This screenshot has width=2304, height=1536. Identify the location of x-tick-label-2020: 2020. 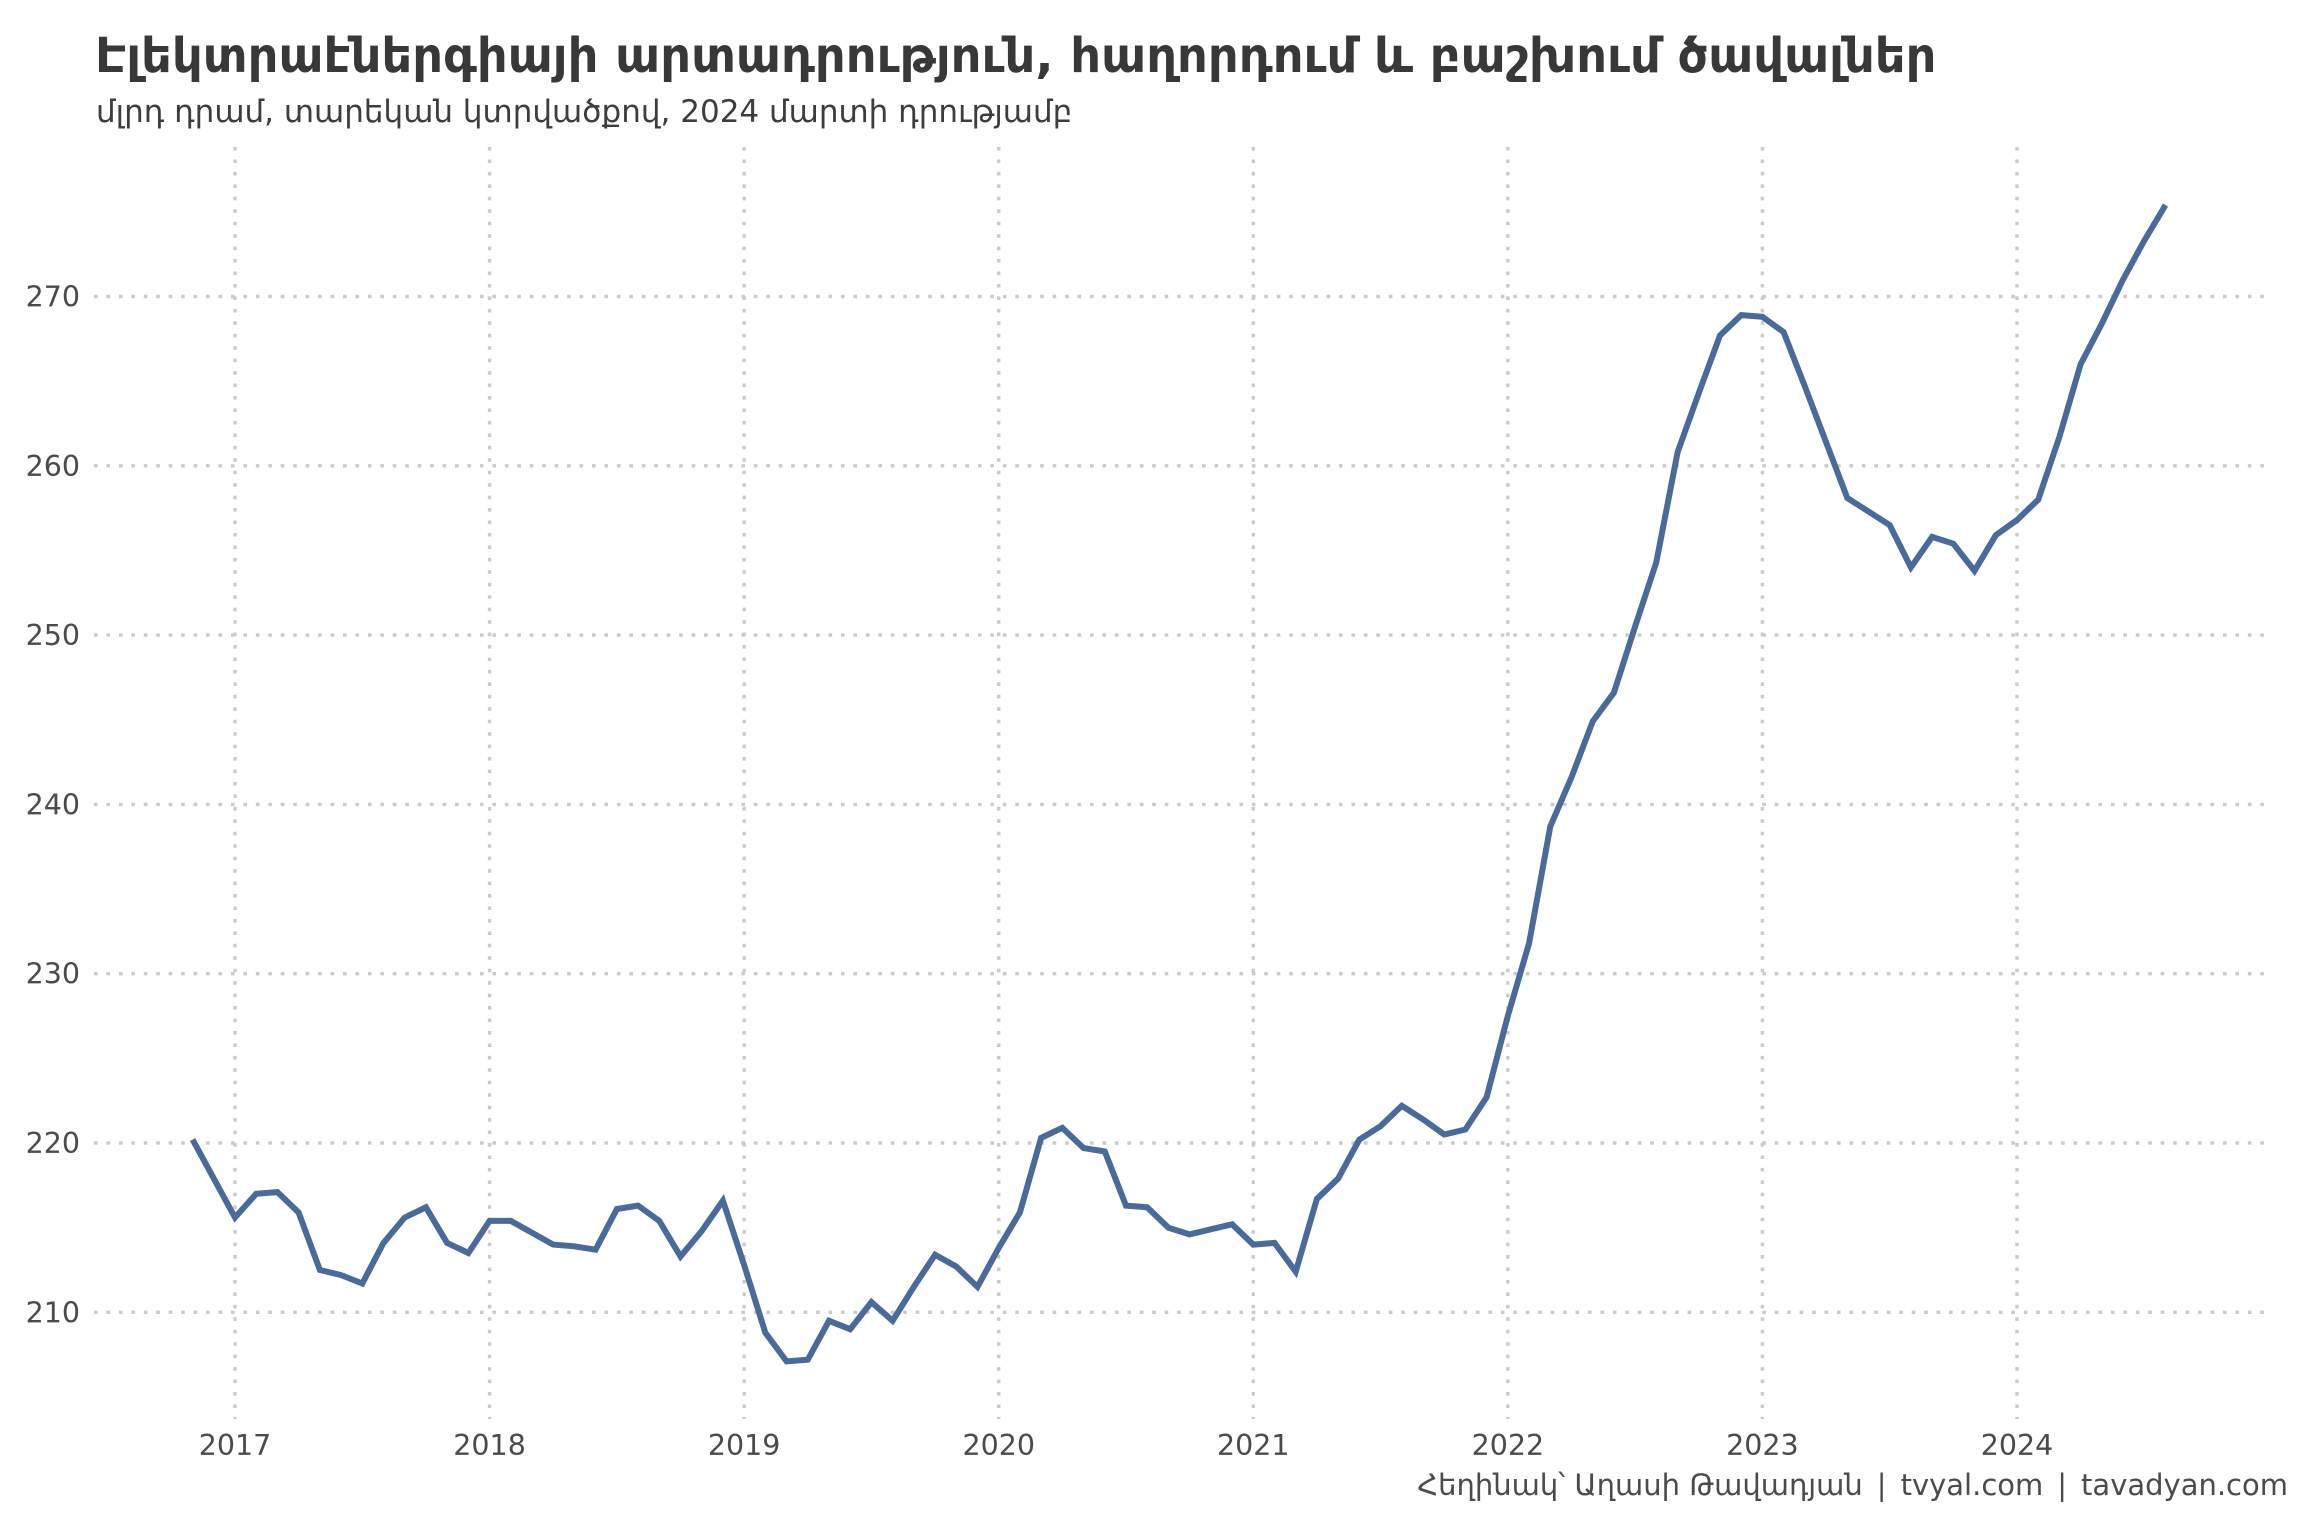
(998, 1445).